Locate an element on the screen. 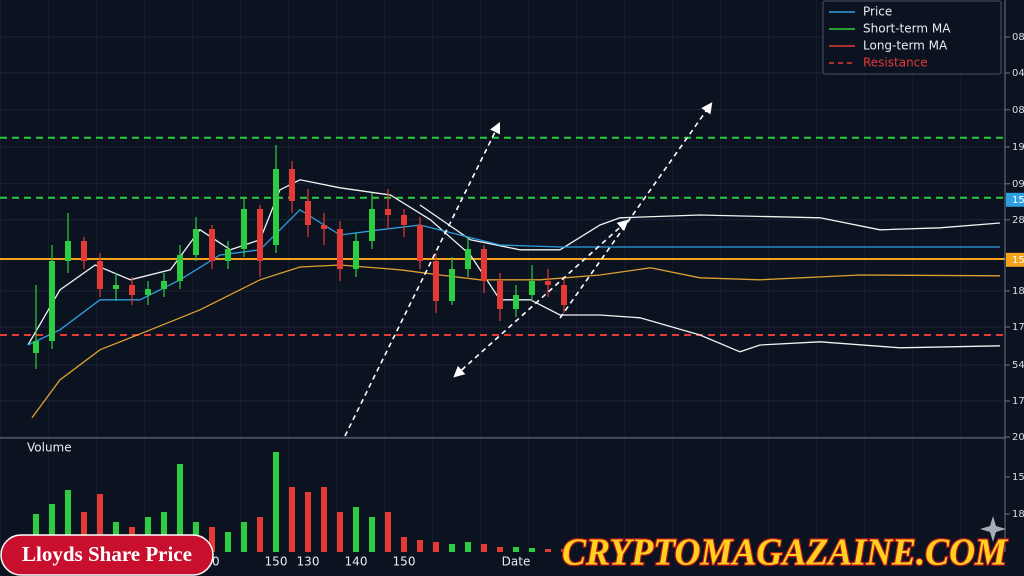 The image size is (1024, 576). legend-label: Short-term MA is located at coordinates (907, 29).